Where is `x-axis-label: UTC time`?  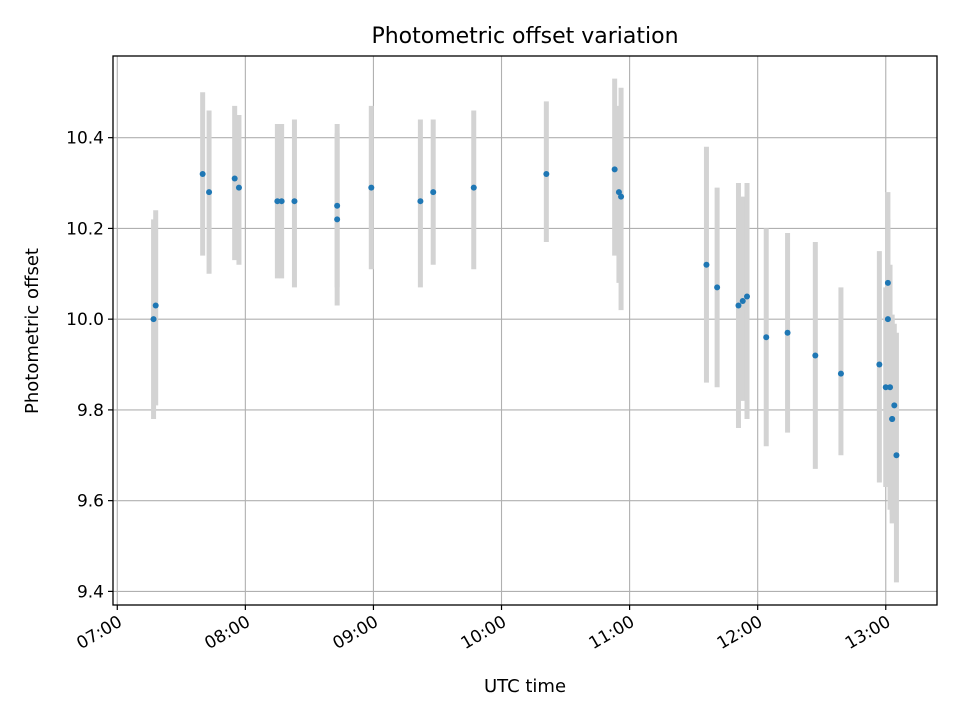
x-axis-label: UTC time is located at coordinates (525, 686).